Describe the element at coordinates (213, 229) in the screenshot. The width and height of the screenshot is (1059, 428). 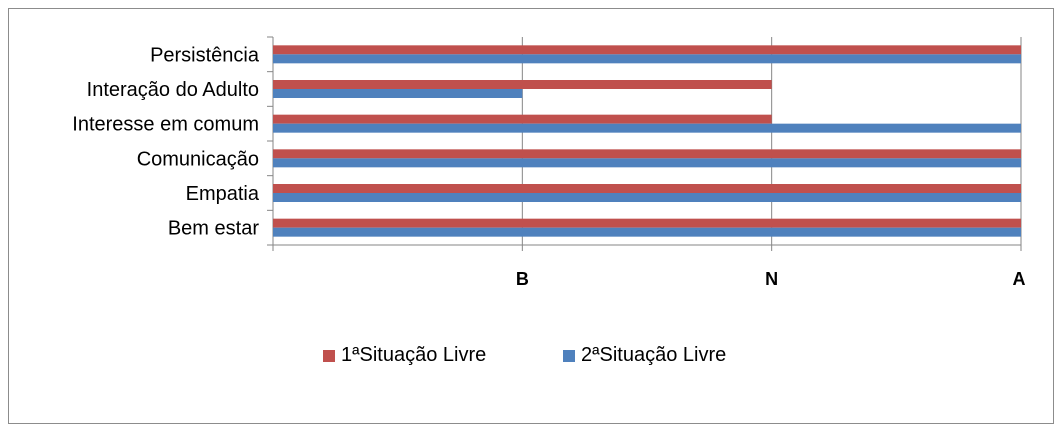
I see `category-label: Bem estar` at that location.